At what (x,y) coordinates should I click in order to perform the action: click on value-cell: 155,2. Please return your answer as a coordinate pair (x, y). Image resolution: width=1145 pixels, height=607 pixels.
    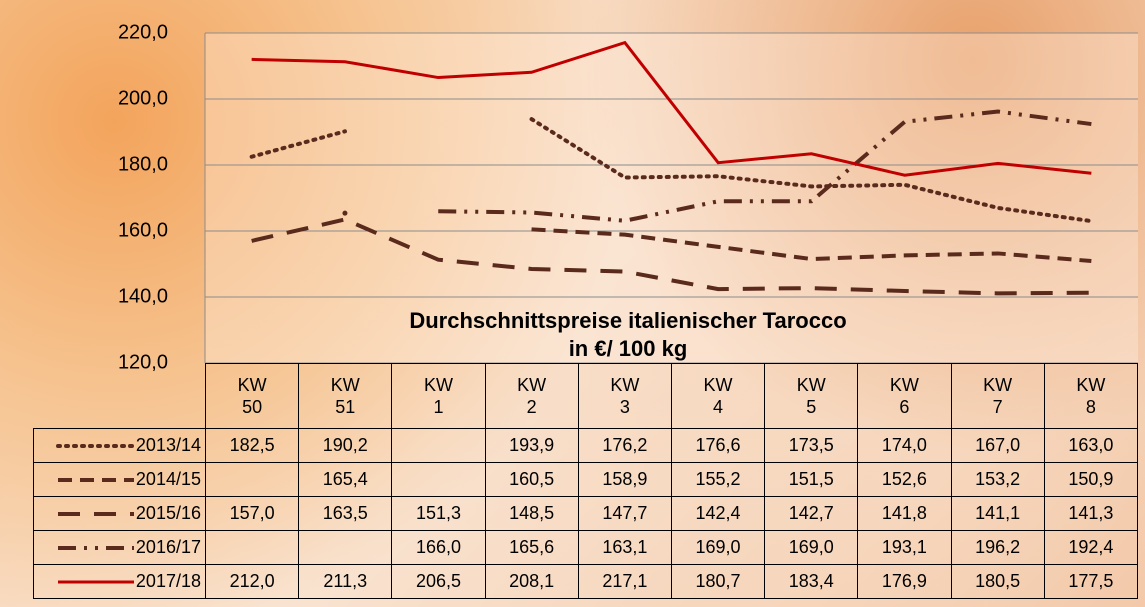
    Looking at the image, I should click on (718, 479).